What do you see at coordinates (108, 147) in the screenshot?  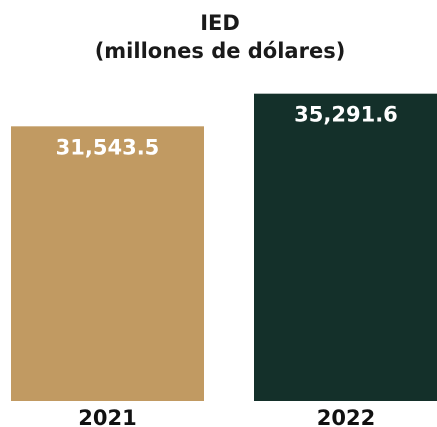 I see `value-label-2021: 31,543.5` at bounding box center [108, 147].